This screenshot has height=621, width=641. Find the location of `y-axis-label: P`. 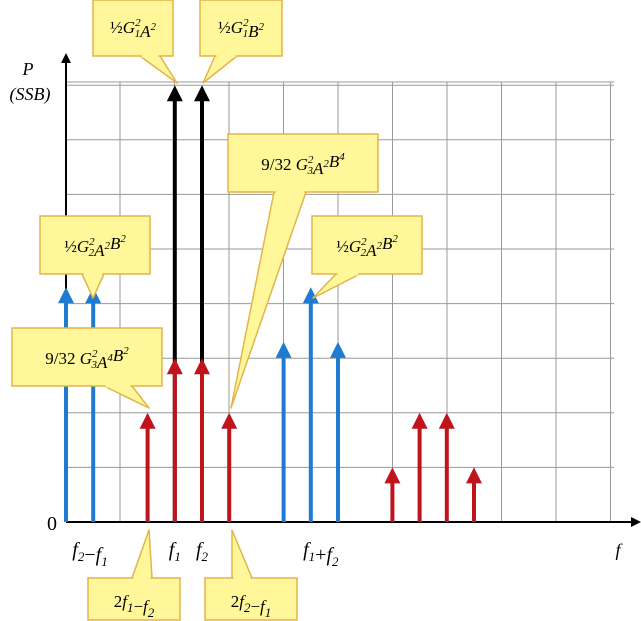

y-axis-label: P is located at coordinates (28, 69).